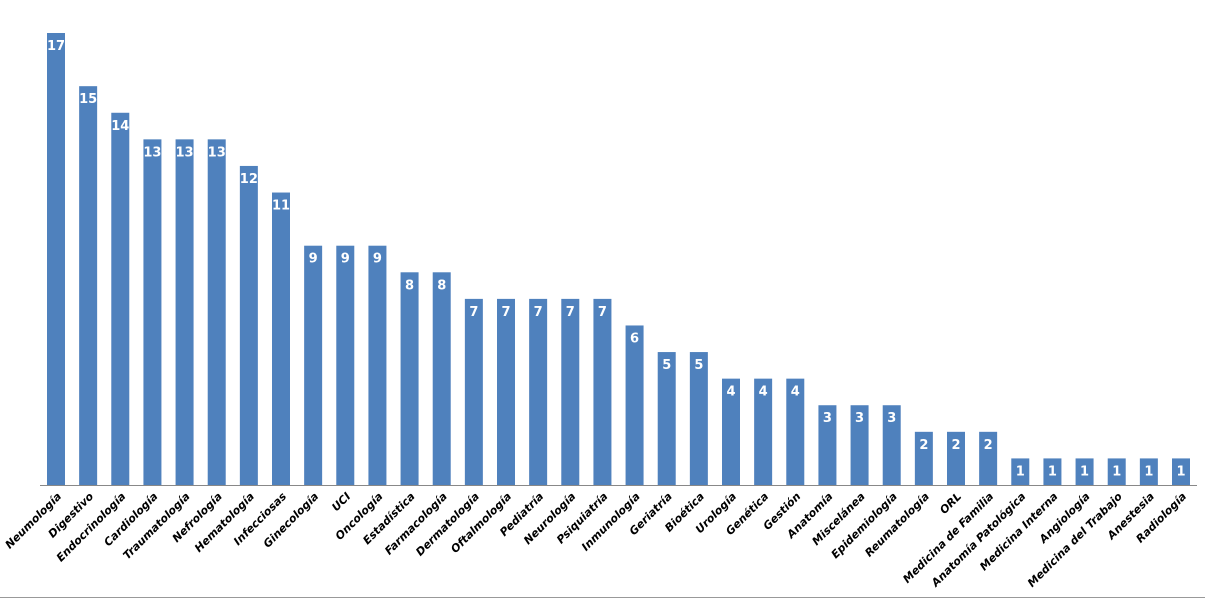  Describe the element at coordinates (88, 99) in the screenshot. I see `data-label: 15` at that location.